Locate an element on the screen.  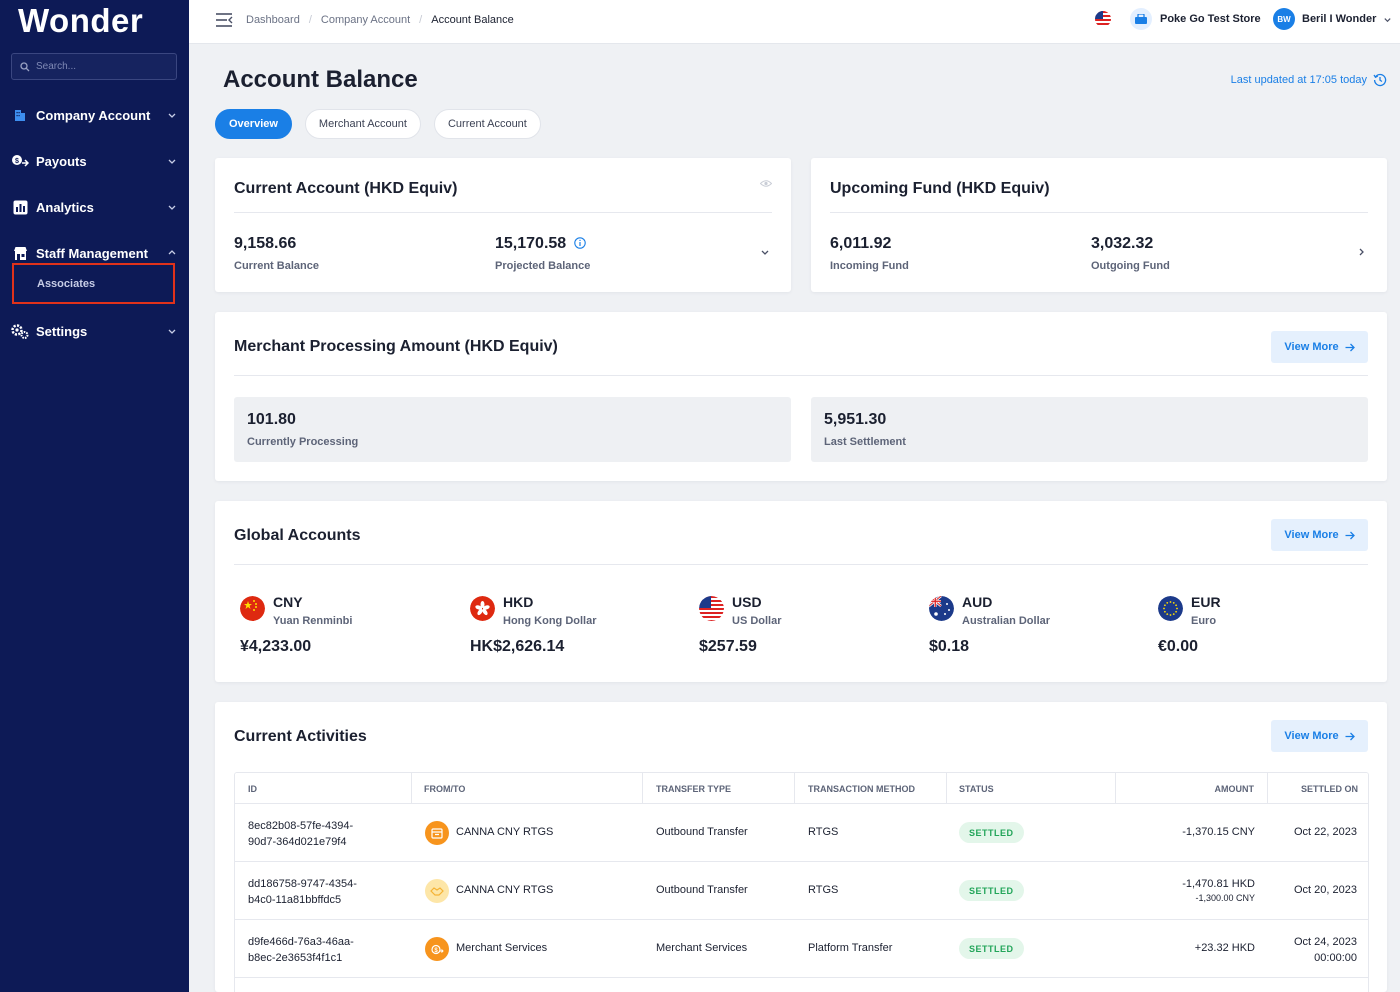
currency-name: Euro is located at coordinates (1204, 621).